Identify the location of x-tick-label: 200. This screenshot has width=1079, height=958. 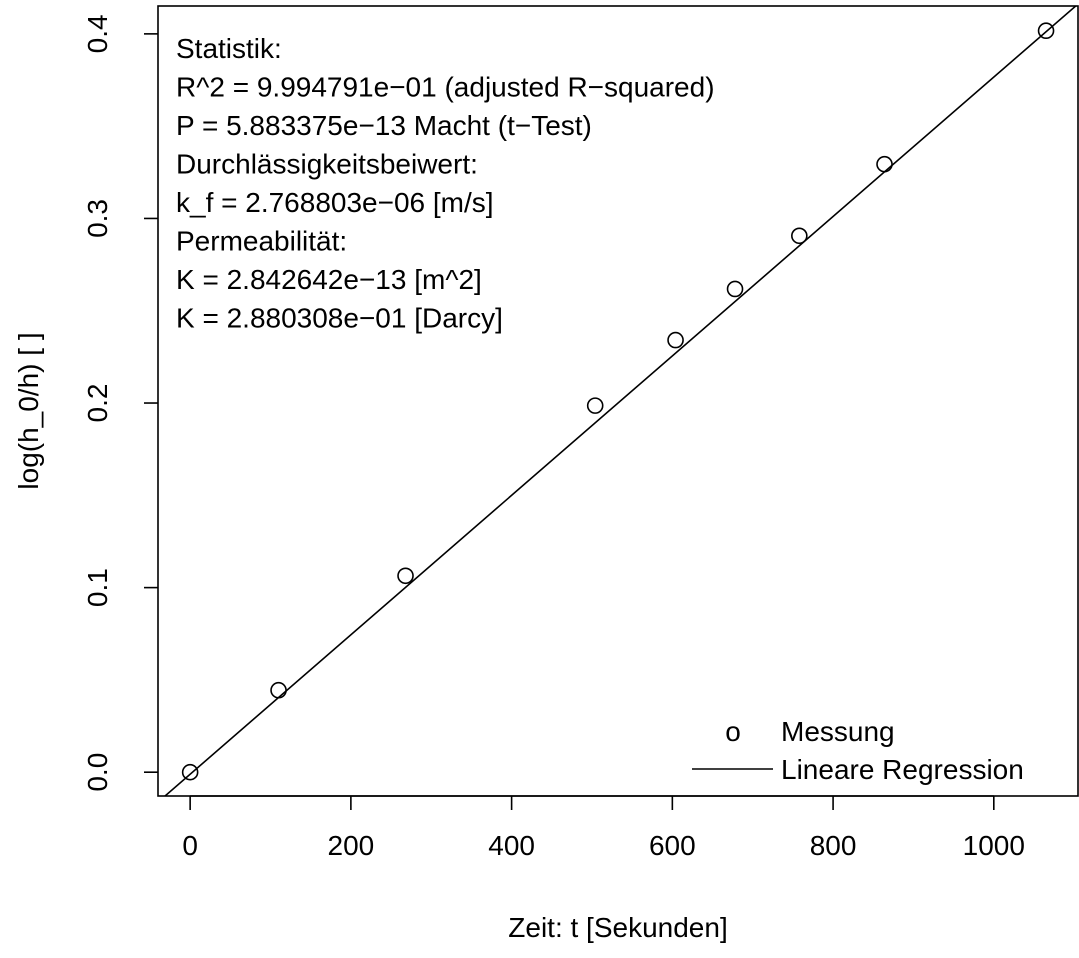
(351, 845).